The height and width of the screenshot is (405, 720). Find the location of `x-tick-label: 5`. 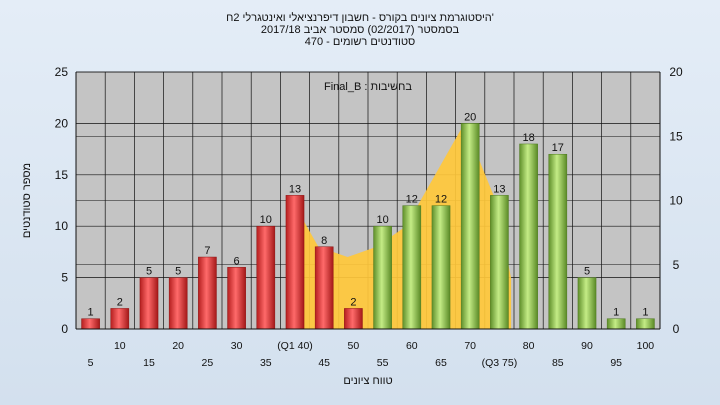

x-tick-label: 5 is located at coordinates (91, 363).